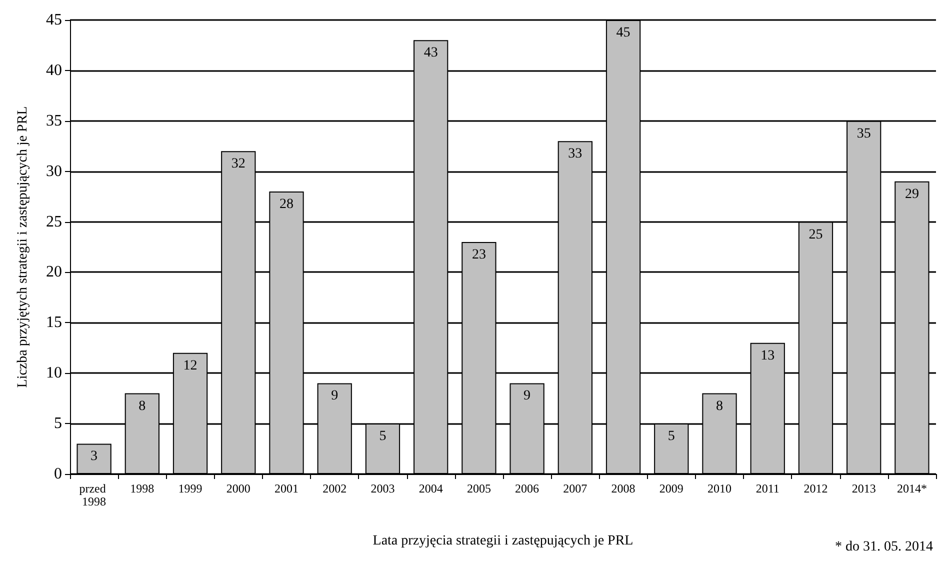  What do you see at coordinates (54, 221) in the screenshot?
I see `y-tick-label: 25` at bounding box center [54, 221].